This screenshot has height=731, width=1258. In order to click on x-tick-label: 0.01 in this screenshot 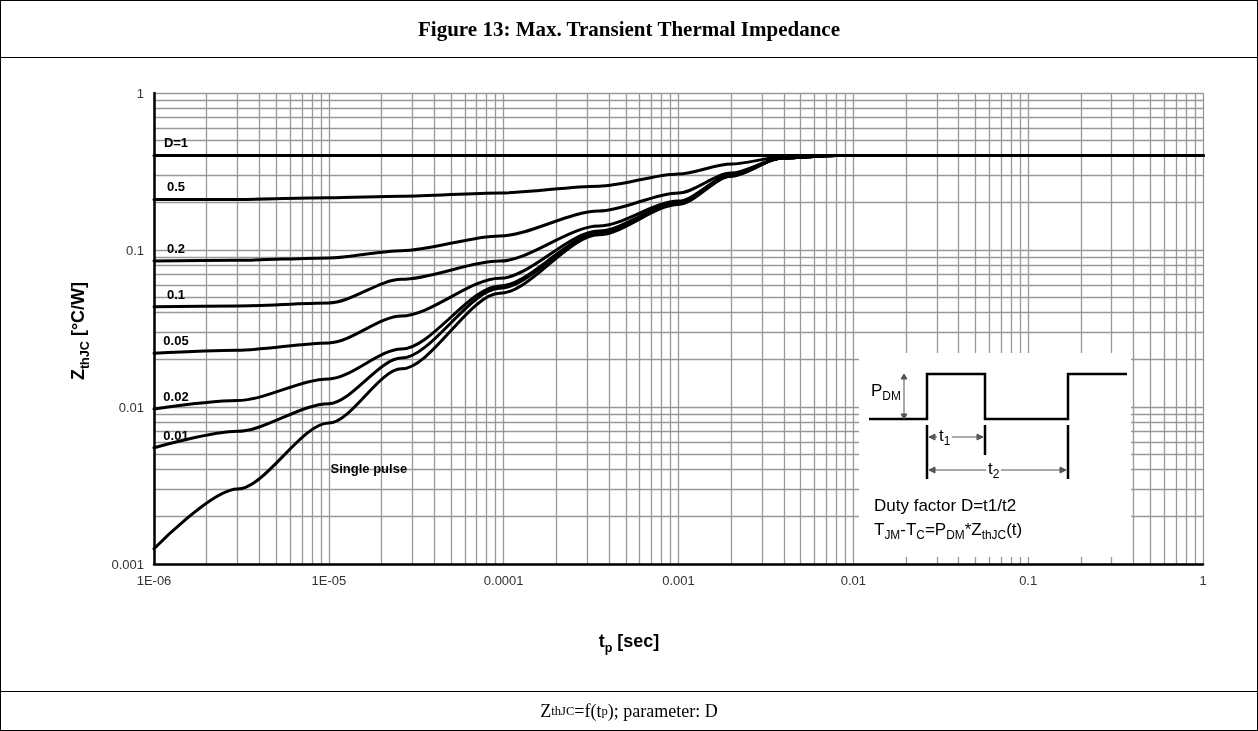, I will do `click(853, 580)`.